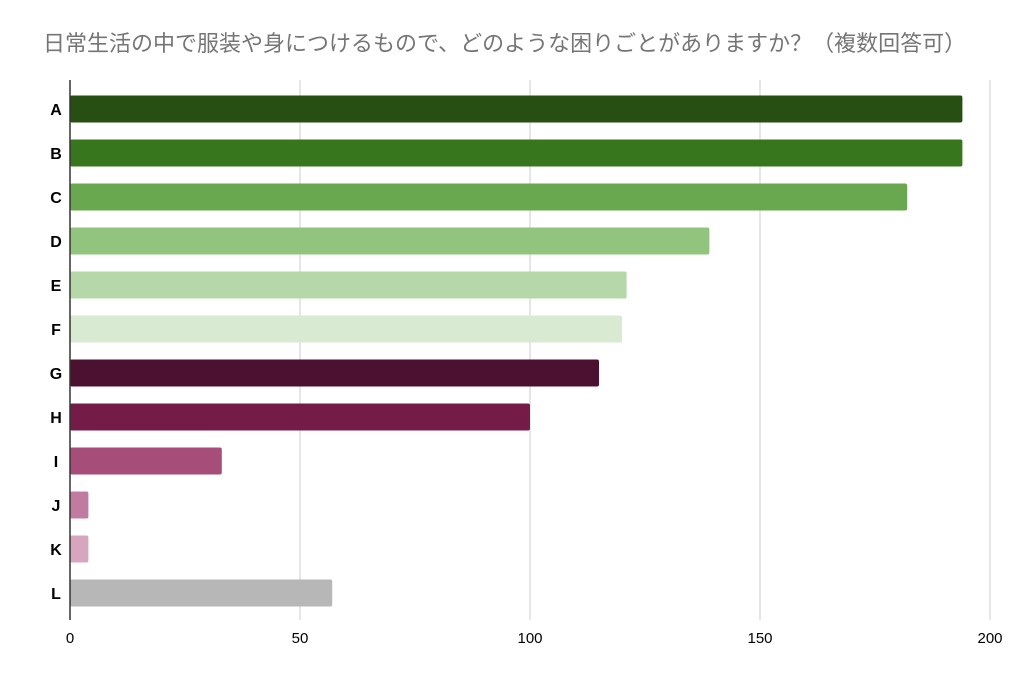 The height and width of the screenshot is (680, 1024). I want to click on bar-B, so click(516, 153).